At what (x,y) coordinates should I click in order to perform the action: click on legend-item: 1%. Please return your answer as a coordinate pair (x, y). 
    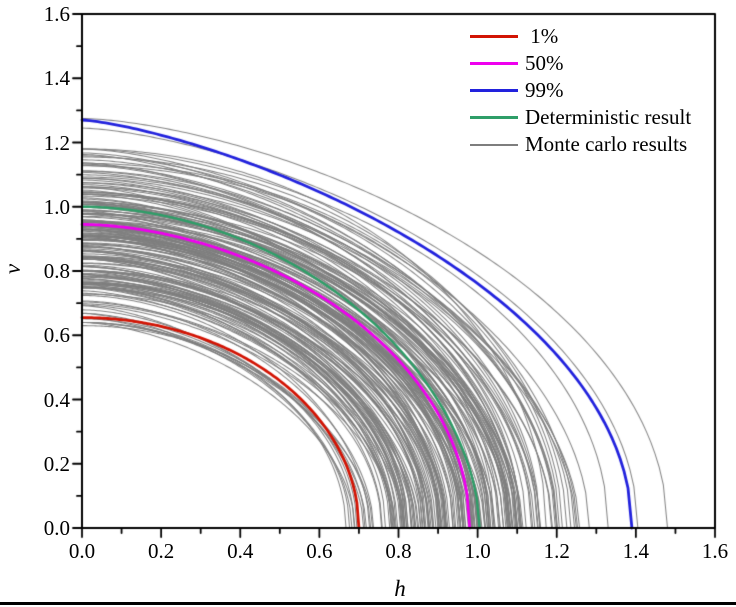
    Looking at the image, I should click on (580, 36).